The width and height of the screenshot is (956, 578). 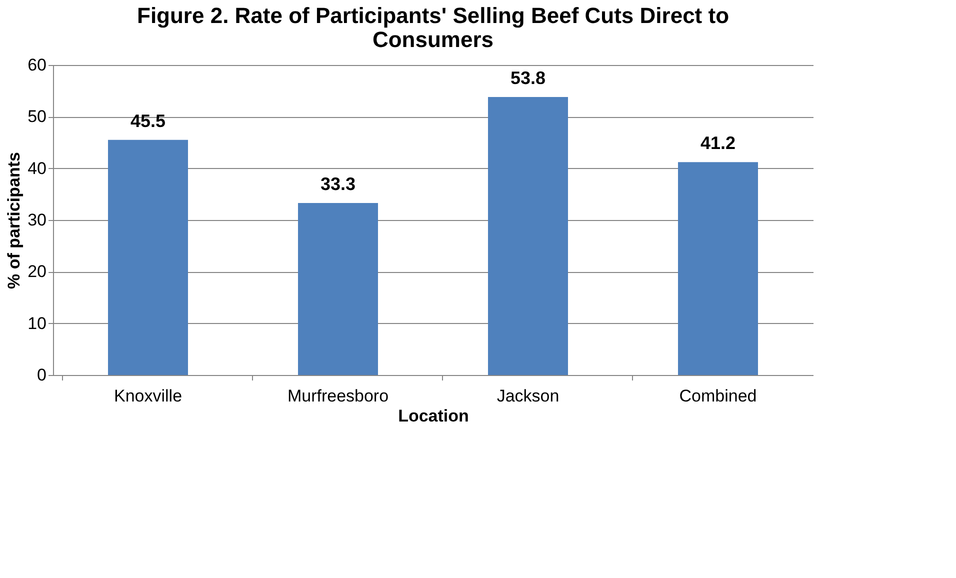 I want to click on x-tick-label: Murfreesboro, so click(x=338, y=396).